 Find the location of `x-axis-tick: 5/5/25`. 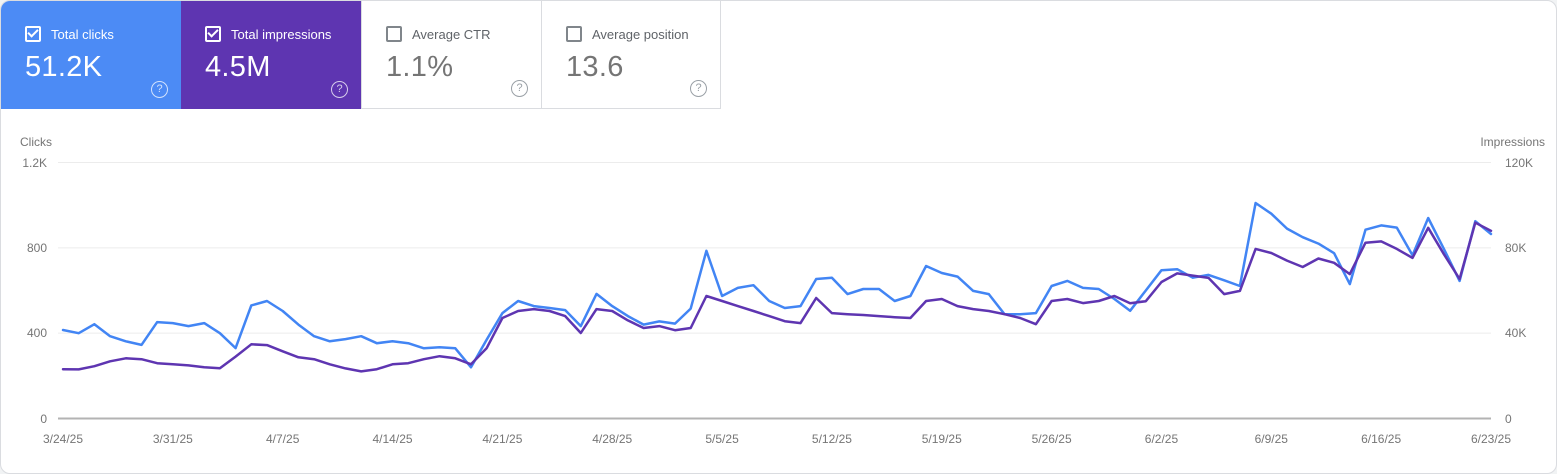

x-axis-tick: 5/5/25 is located at coordinates (722, 439).